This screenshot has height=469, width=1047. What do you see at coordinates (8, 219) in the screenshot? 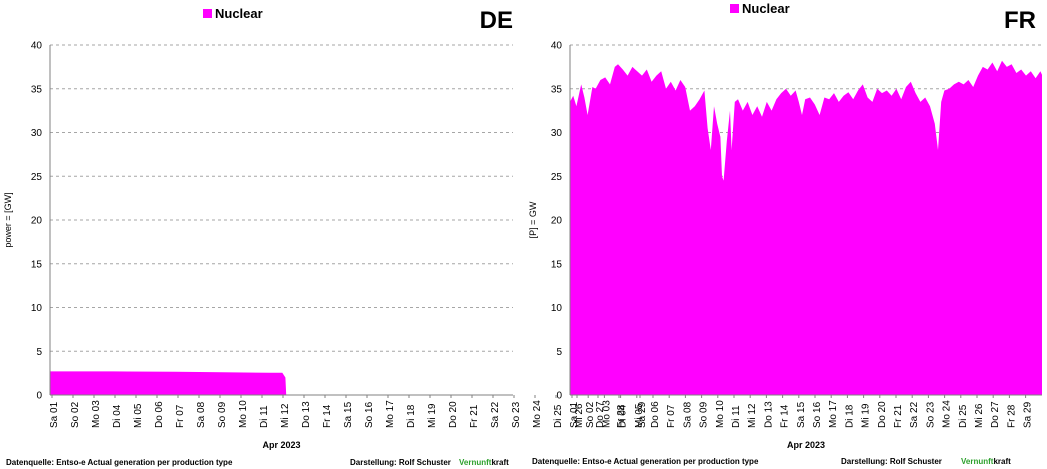
I see `y-axis-label: power = [GW]` at bounding box center [8, 219].